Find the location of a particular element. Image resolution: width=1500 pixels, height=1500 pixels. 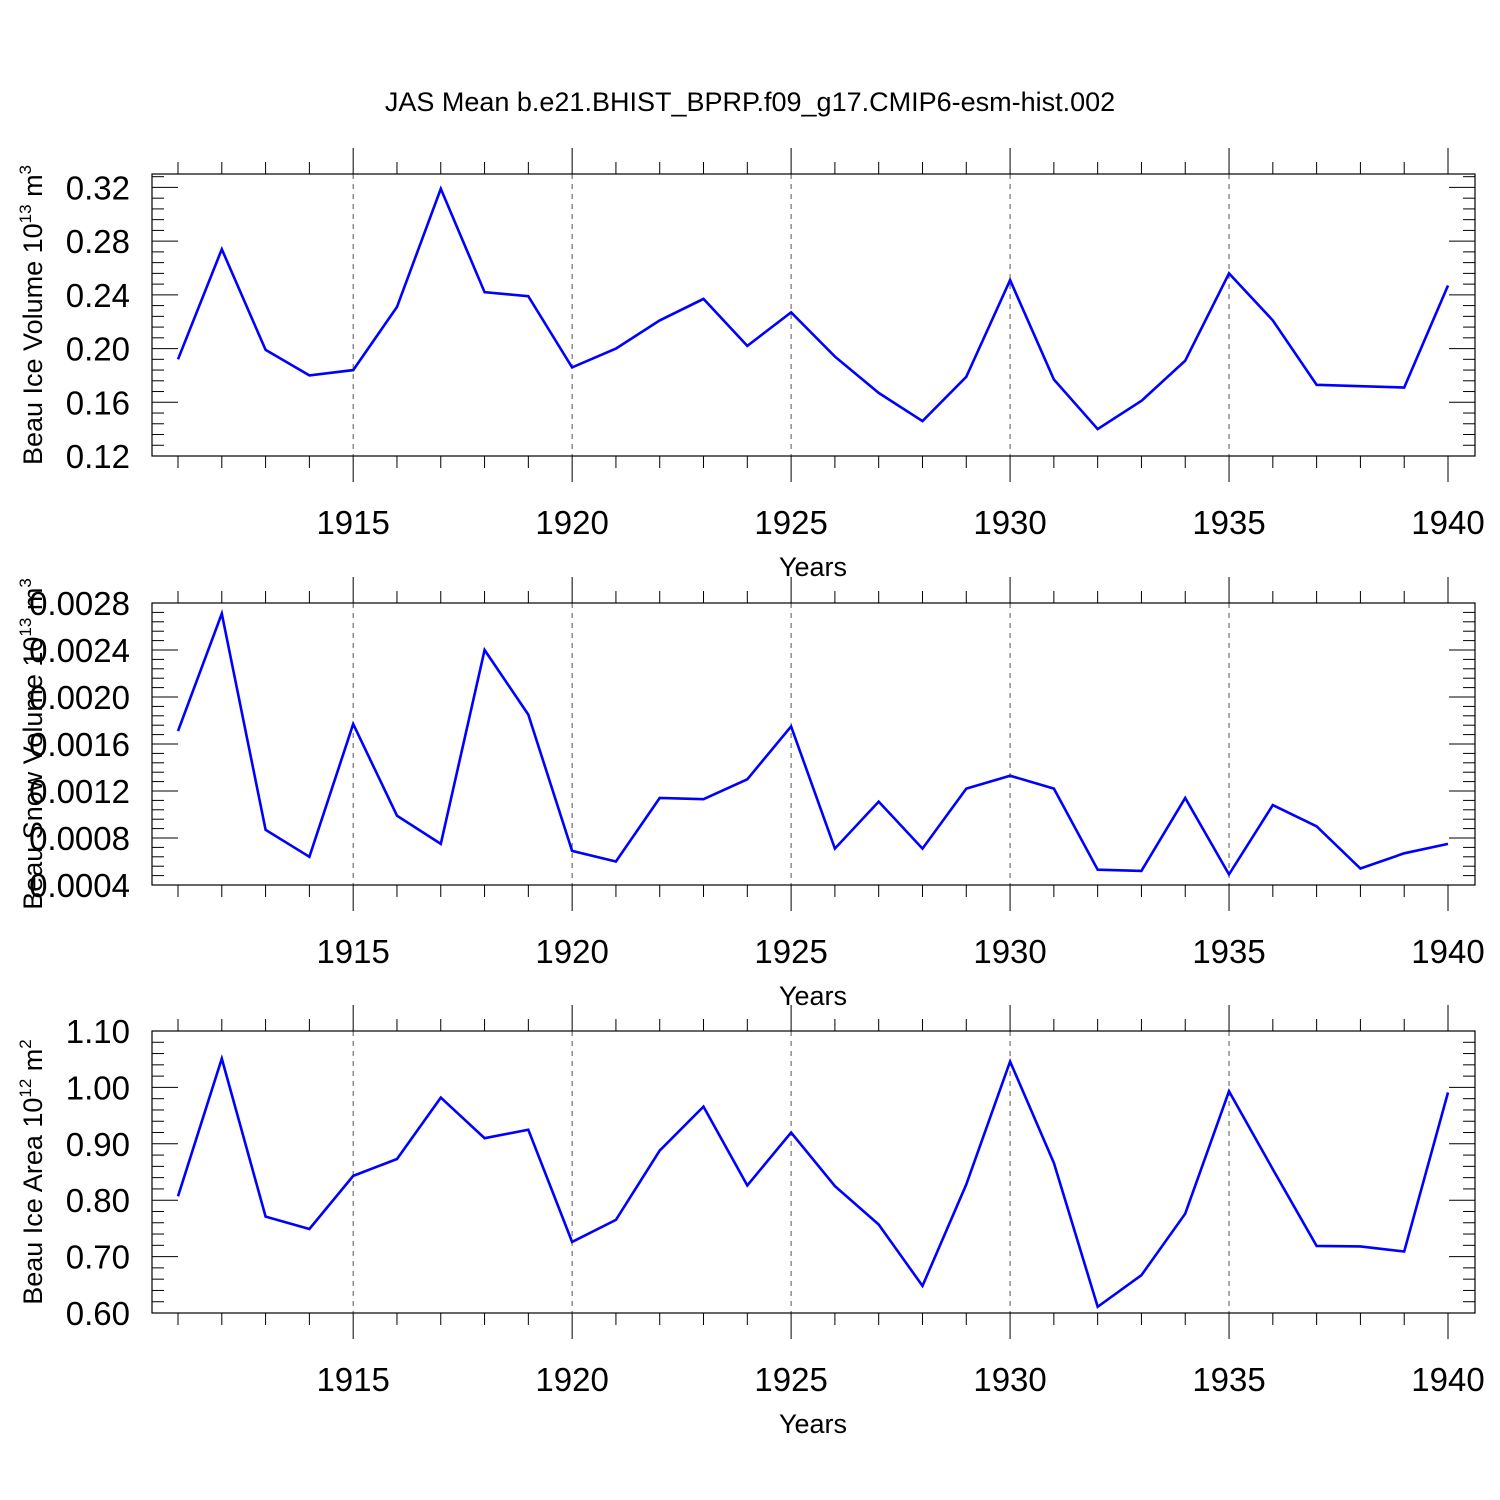

y-tick-label: 0.90 is located at coordinates (98, 1144).